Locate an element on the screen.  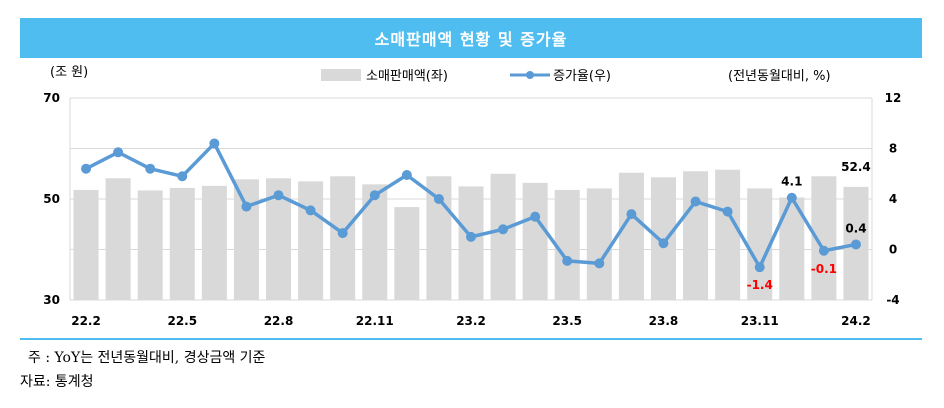
point-23.12 is located at coordinates (791, 197).